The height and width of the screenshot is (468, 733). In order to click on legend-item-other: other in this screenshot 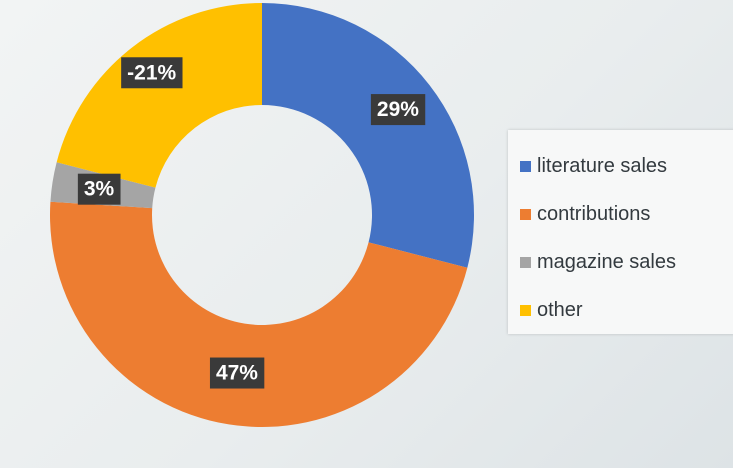, I will do `click(626, 310)`.